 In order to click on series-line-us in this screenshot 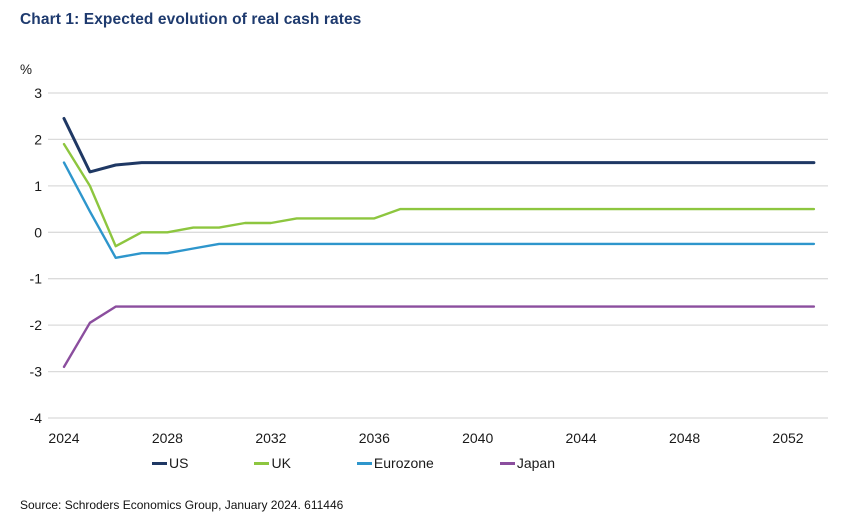, I will do `click(439, 145)`.